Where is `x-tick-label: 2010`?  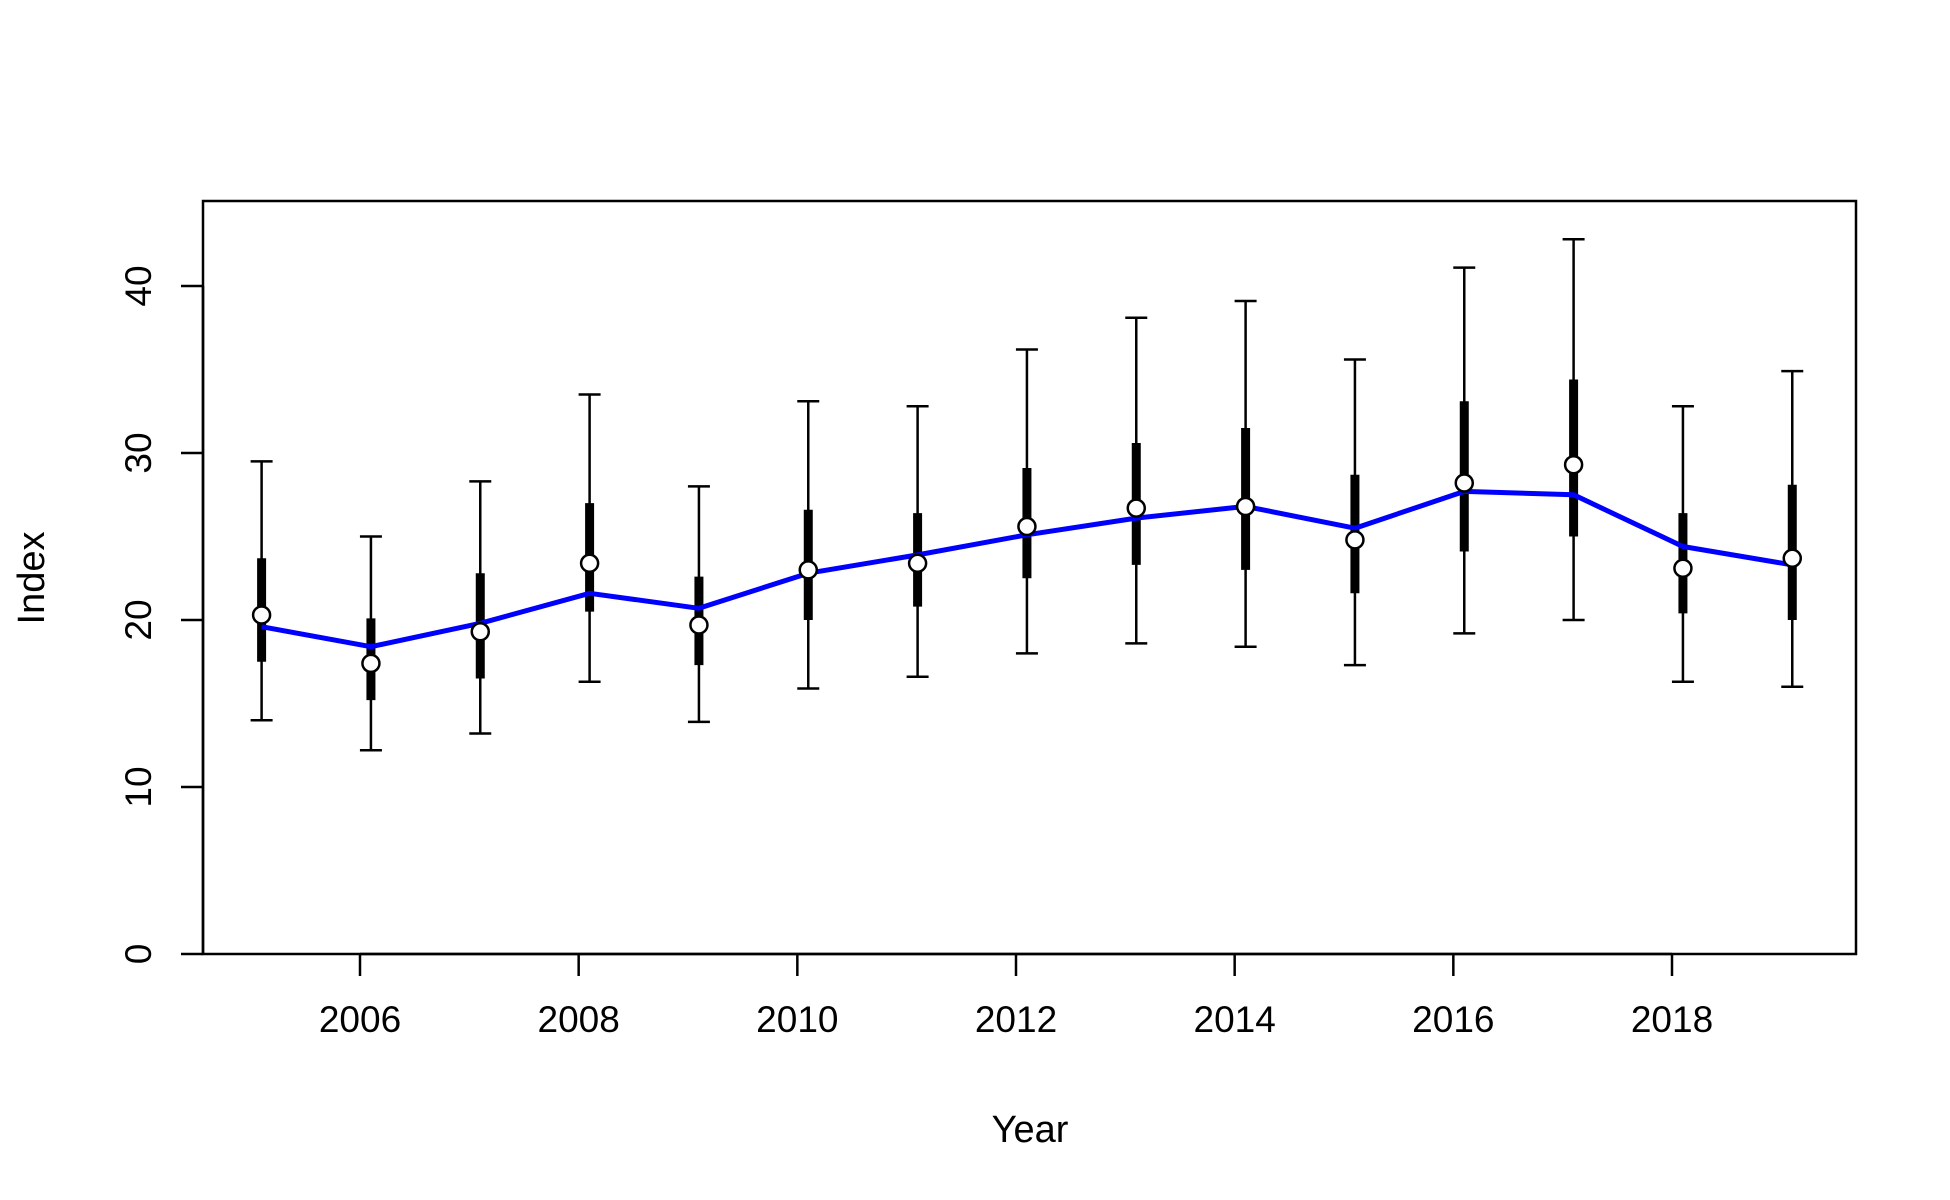 x-tick-label: 2010 is located at coordinates (797, 1019).